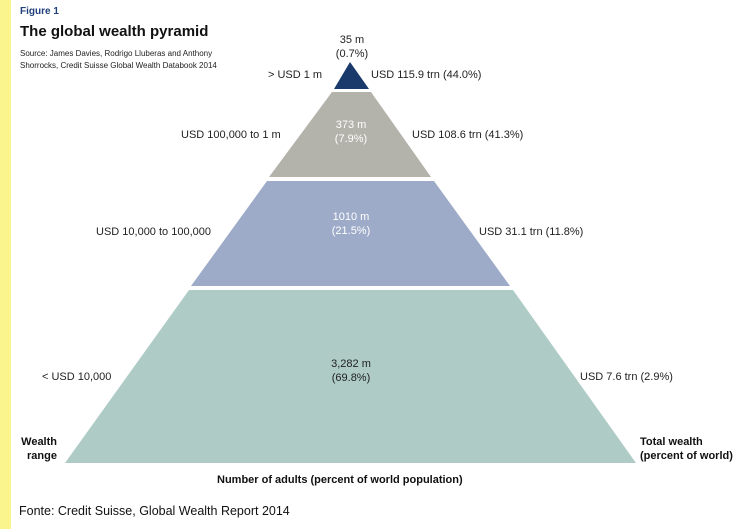 The image size is (747, 529). What do you see at coordinates (351, 224) in the screenshot?
I see `tier-lower-middle-adults: 1010 m (21.5%)` at bounding box center [351, 224].